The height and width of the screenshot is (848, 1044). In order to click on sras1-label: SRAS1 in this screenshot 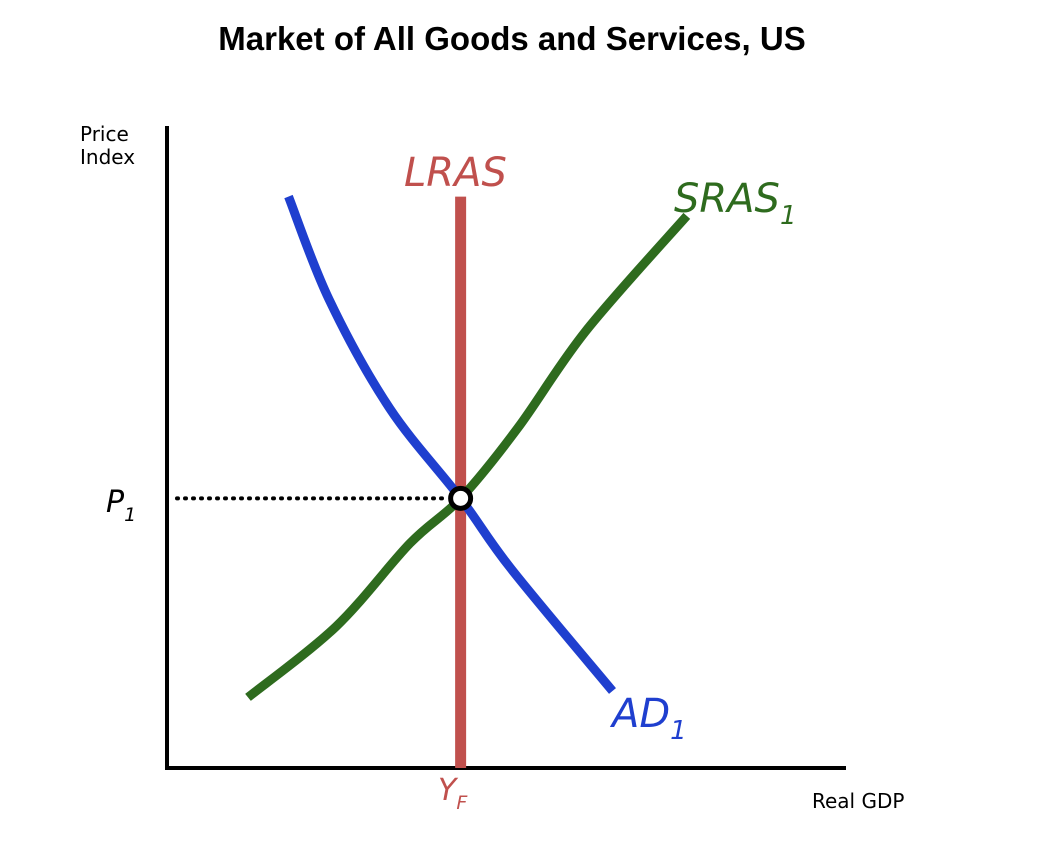, I will do `click(735, 203)`.